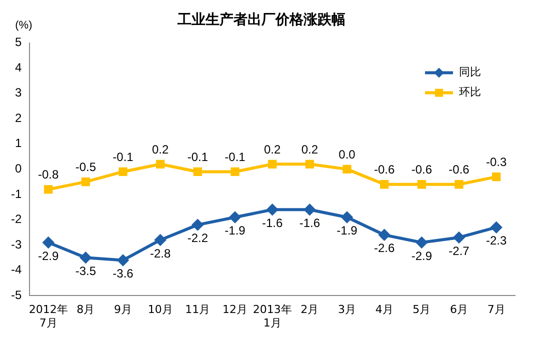 The height and width of the screenshot is (341, 533). I want to click on y-tick-label: -4, so click(16, 269).